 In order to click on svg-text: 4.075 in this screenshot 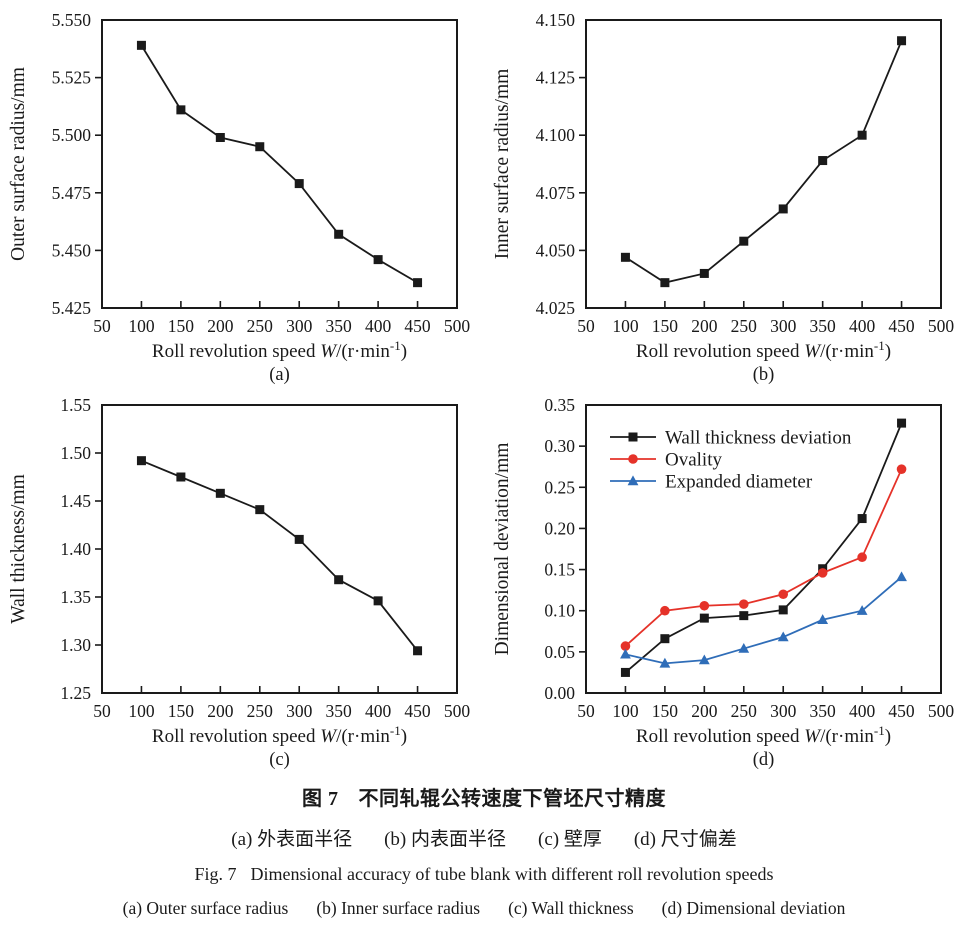, I will do `click(556, 193)`.